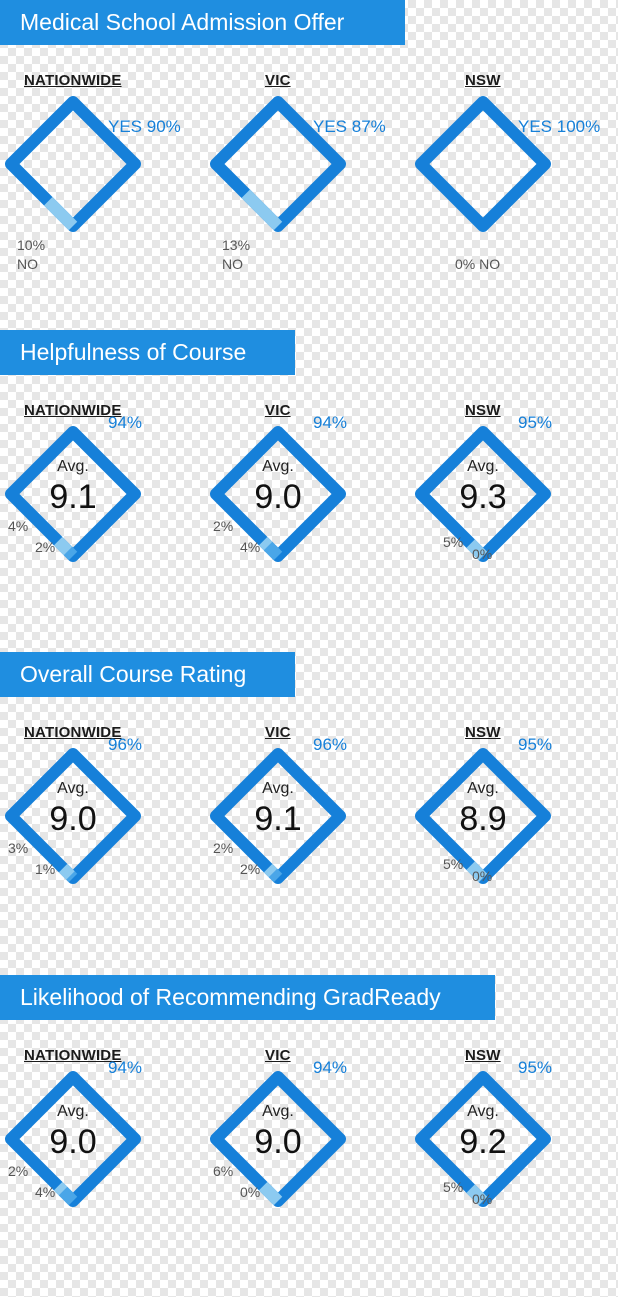 This screenshot has height=1297, width=618. I want to click on avg-value: 8.9, so click(483, 819).